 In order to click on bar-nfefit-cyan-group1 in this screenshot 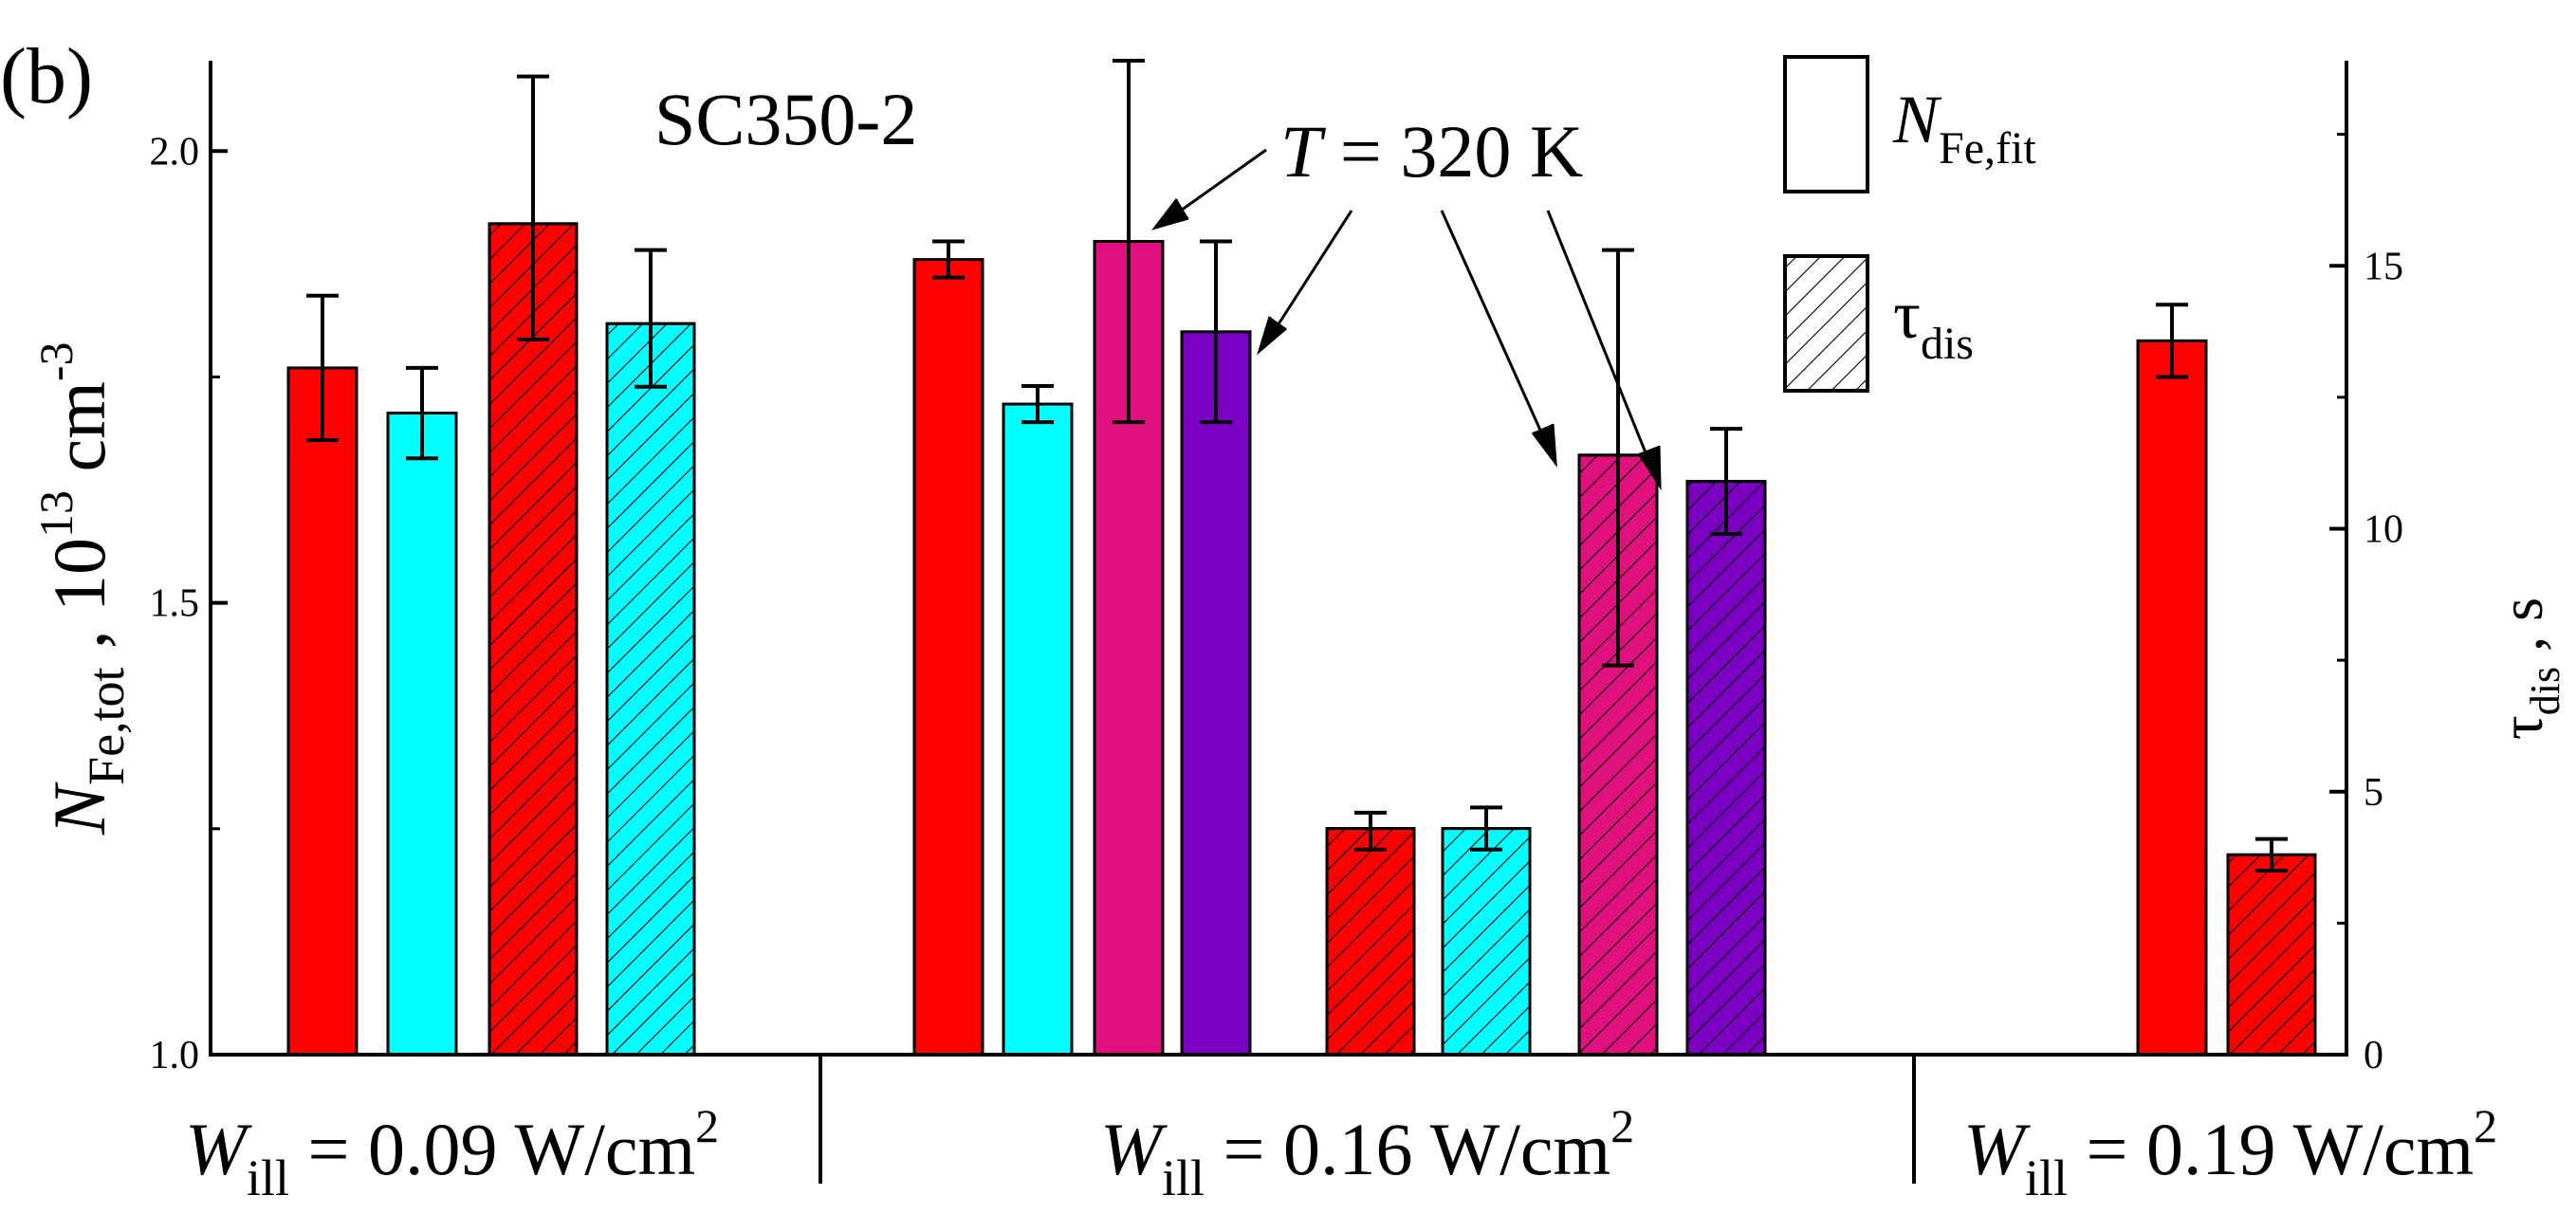, I will do `click(1038, 729)`.